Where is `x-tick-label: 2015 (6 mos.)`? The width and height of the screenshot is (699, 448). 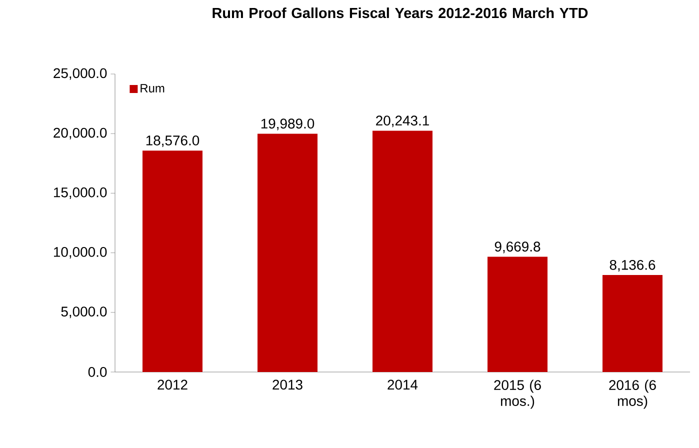 x-tick-label: 2015 (6 mos.) is located at coordinates (517, 394).